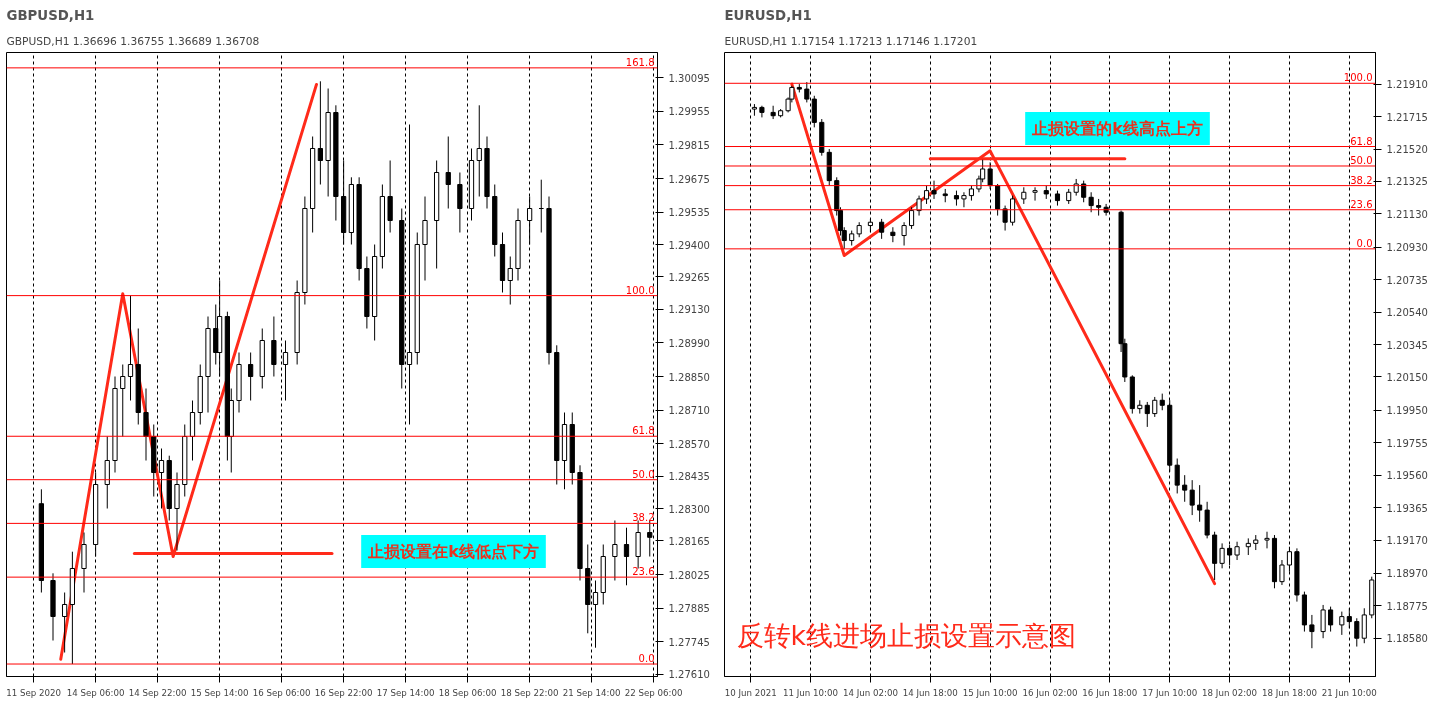  Describe the element at coordinates (689, 245) in the screenshot. I see `y-tick-label: 1.29400` at that location.